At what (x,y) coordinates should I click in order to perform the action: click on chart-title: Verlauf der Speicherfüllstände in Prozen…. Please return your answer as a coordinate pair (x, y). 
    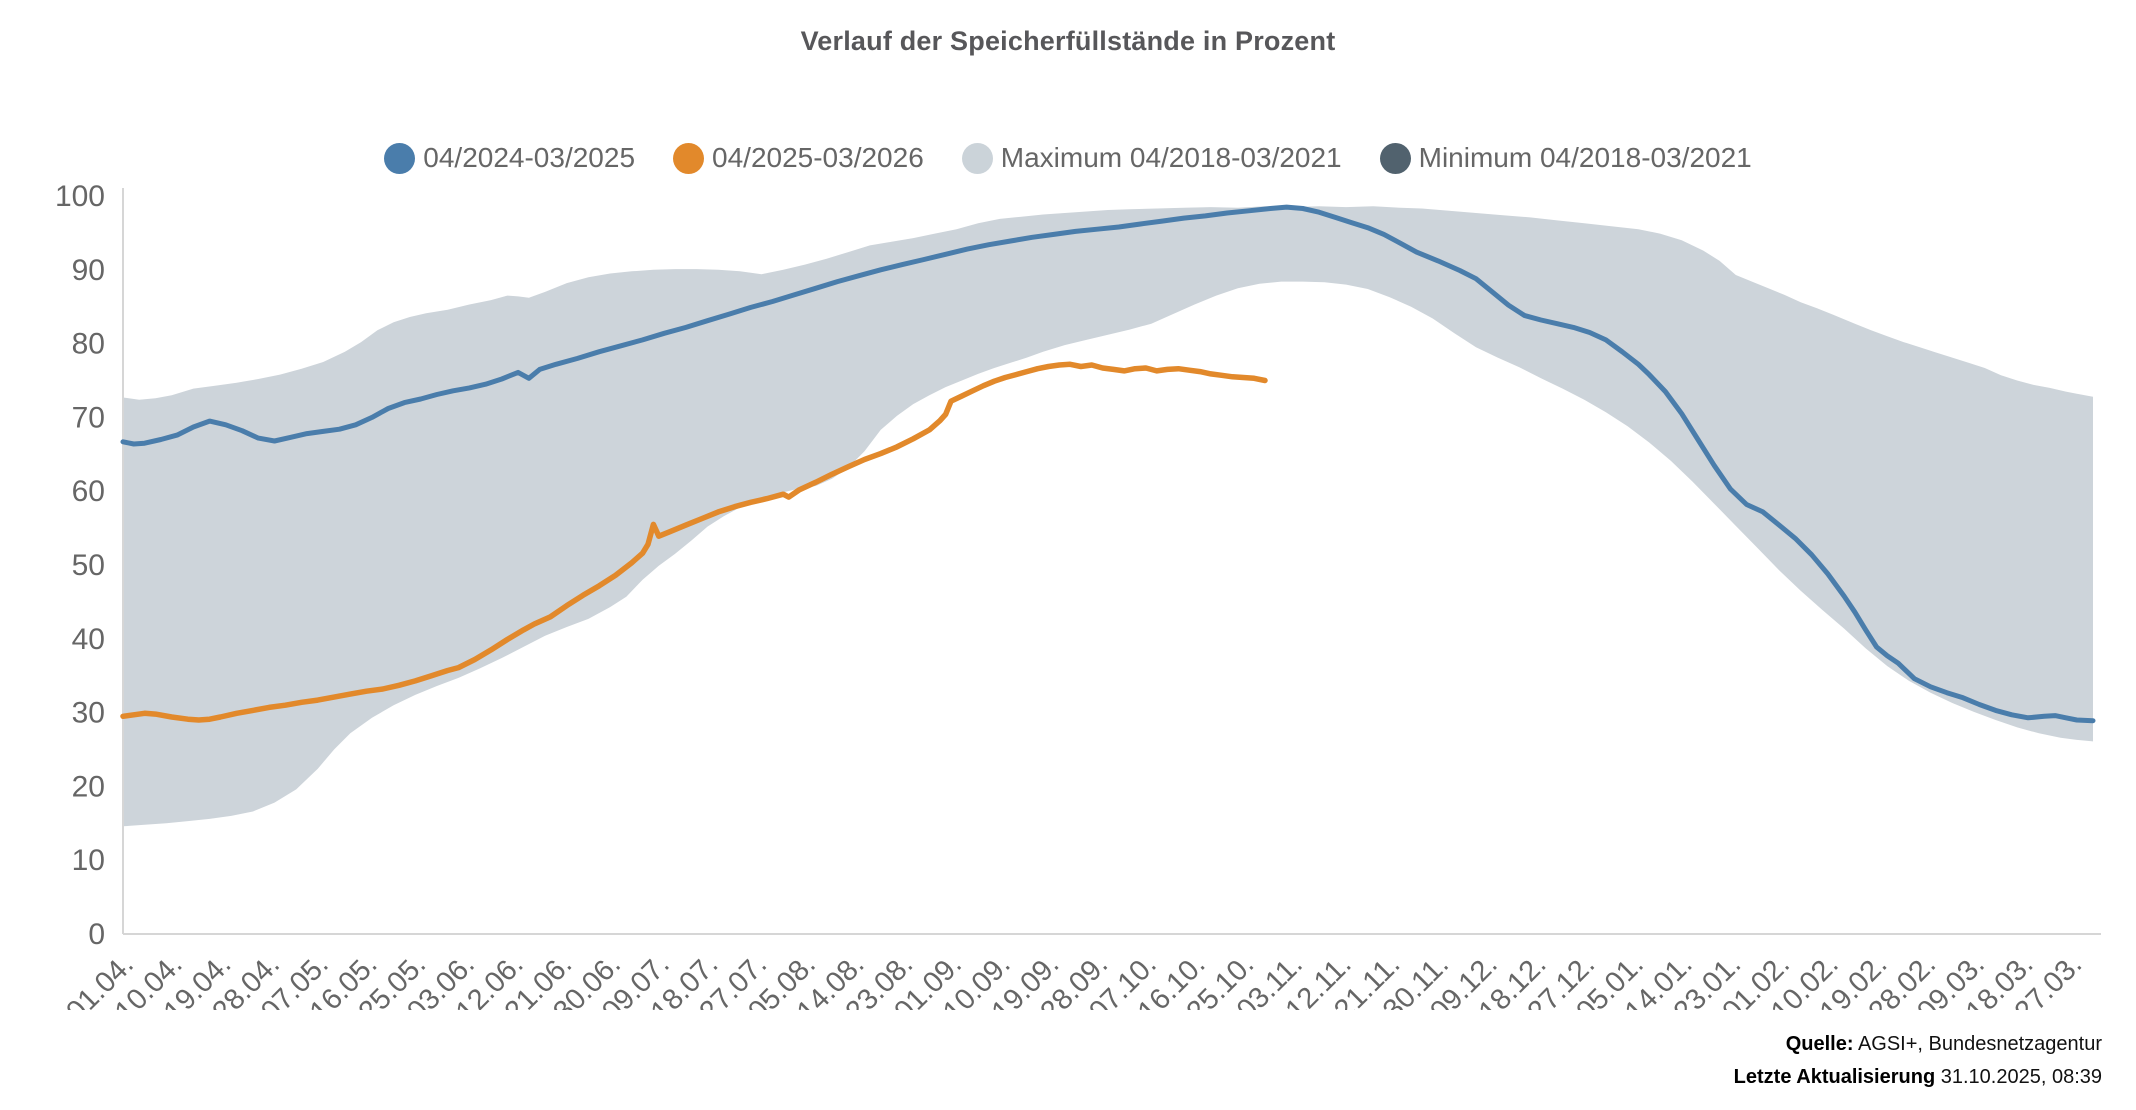
    Looking at the image, I should click on (1068, 41).